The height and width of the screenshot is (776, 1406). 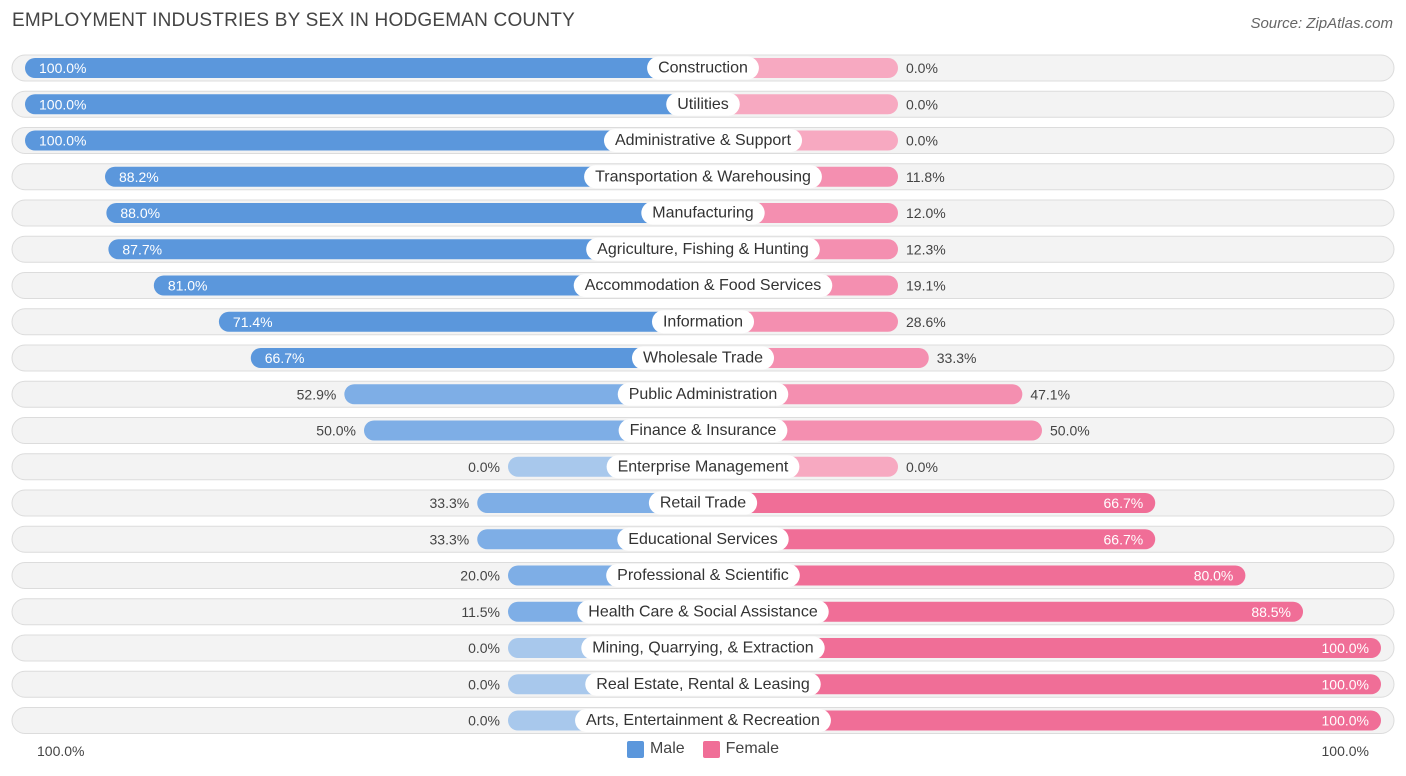 I want to click on category-label: Public Administration, so click(x=703, y=394).